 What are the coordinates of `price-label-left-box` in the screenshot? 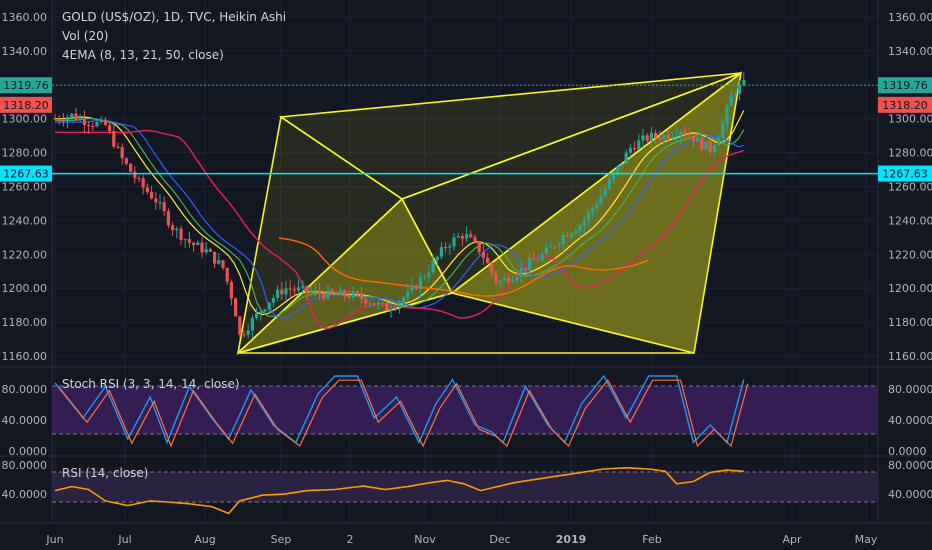 It's located at (26, 173).